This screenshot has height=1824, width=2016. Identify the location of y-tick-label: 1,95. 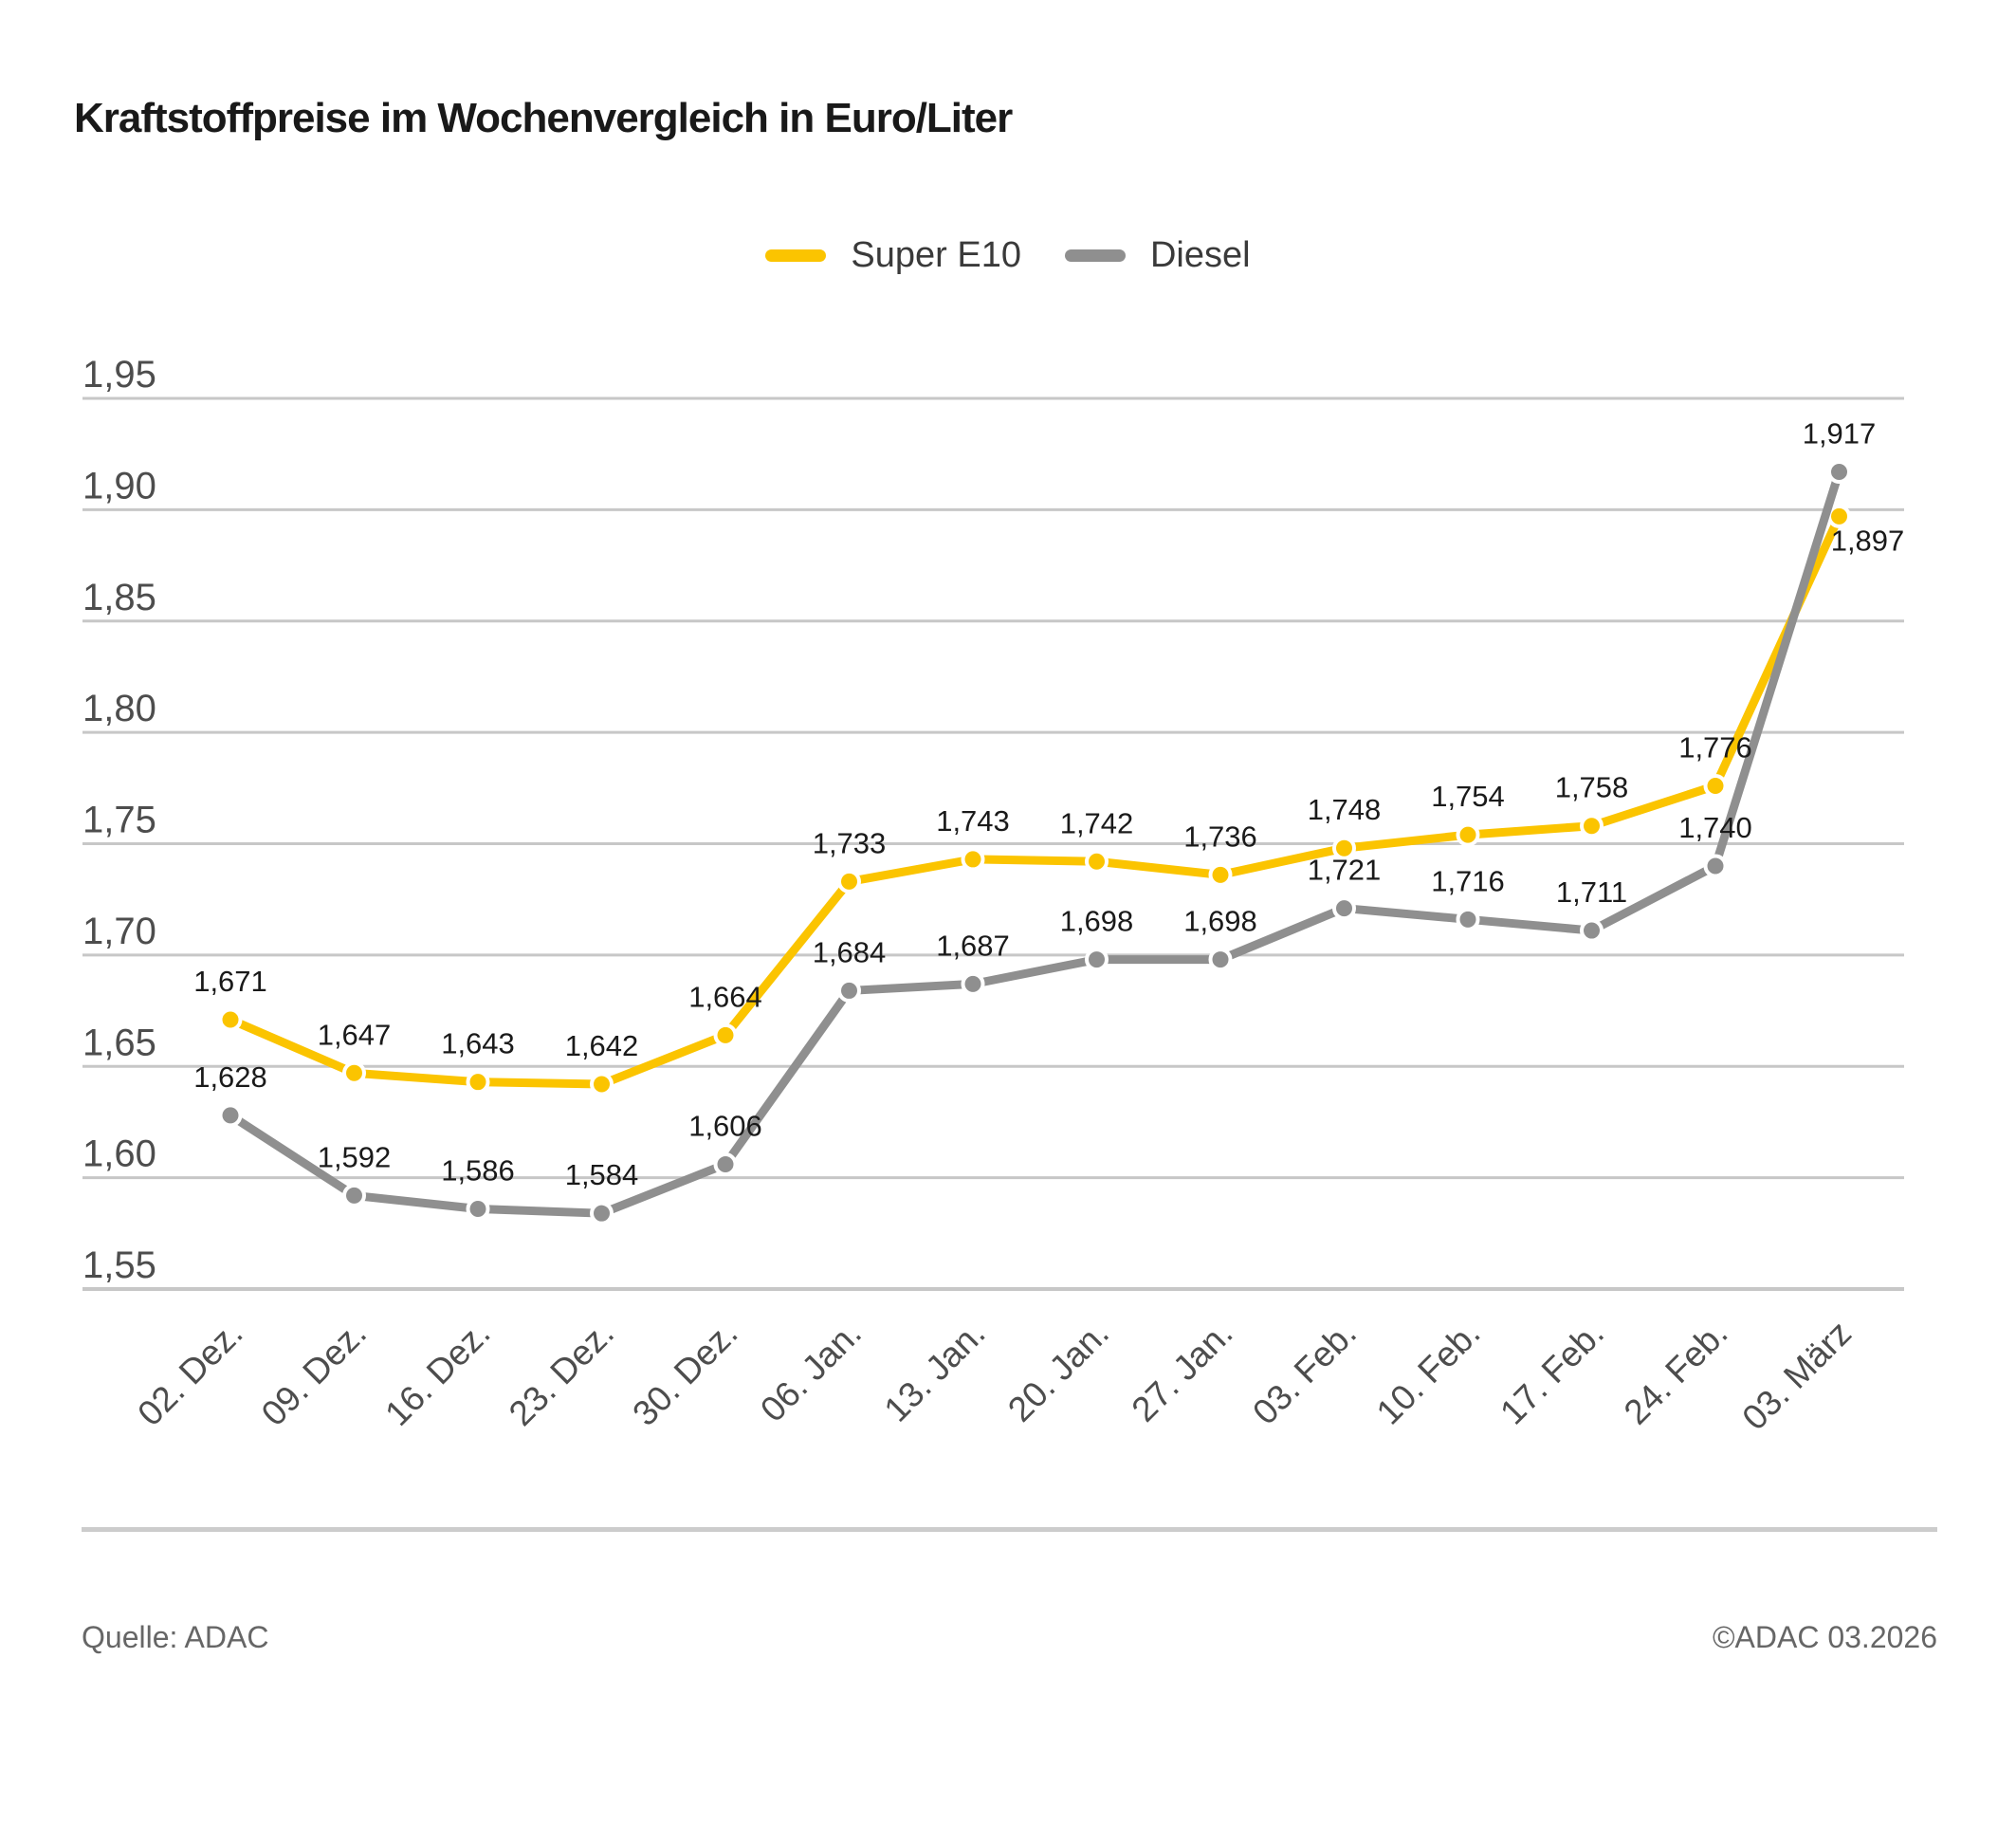
(119, 375).